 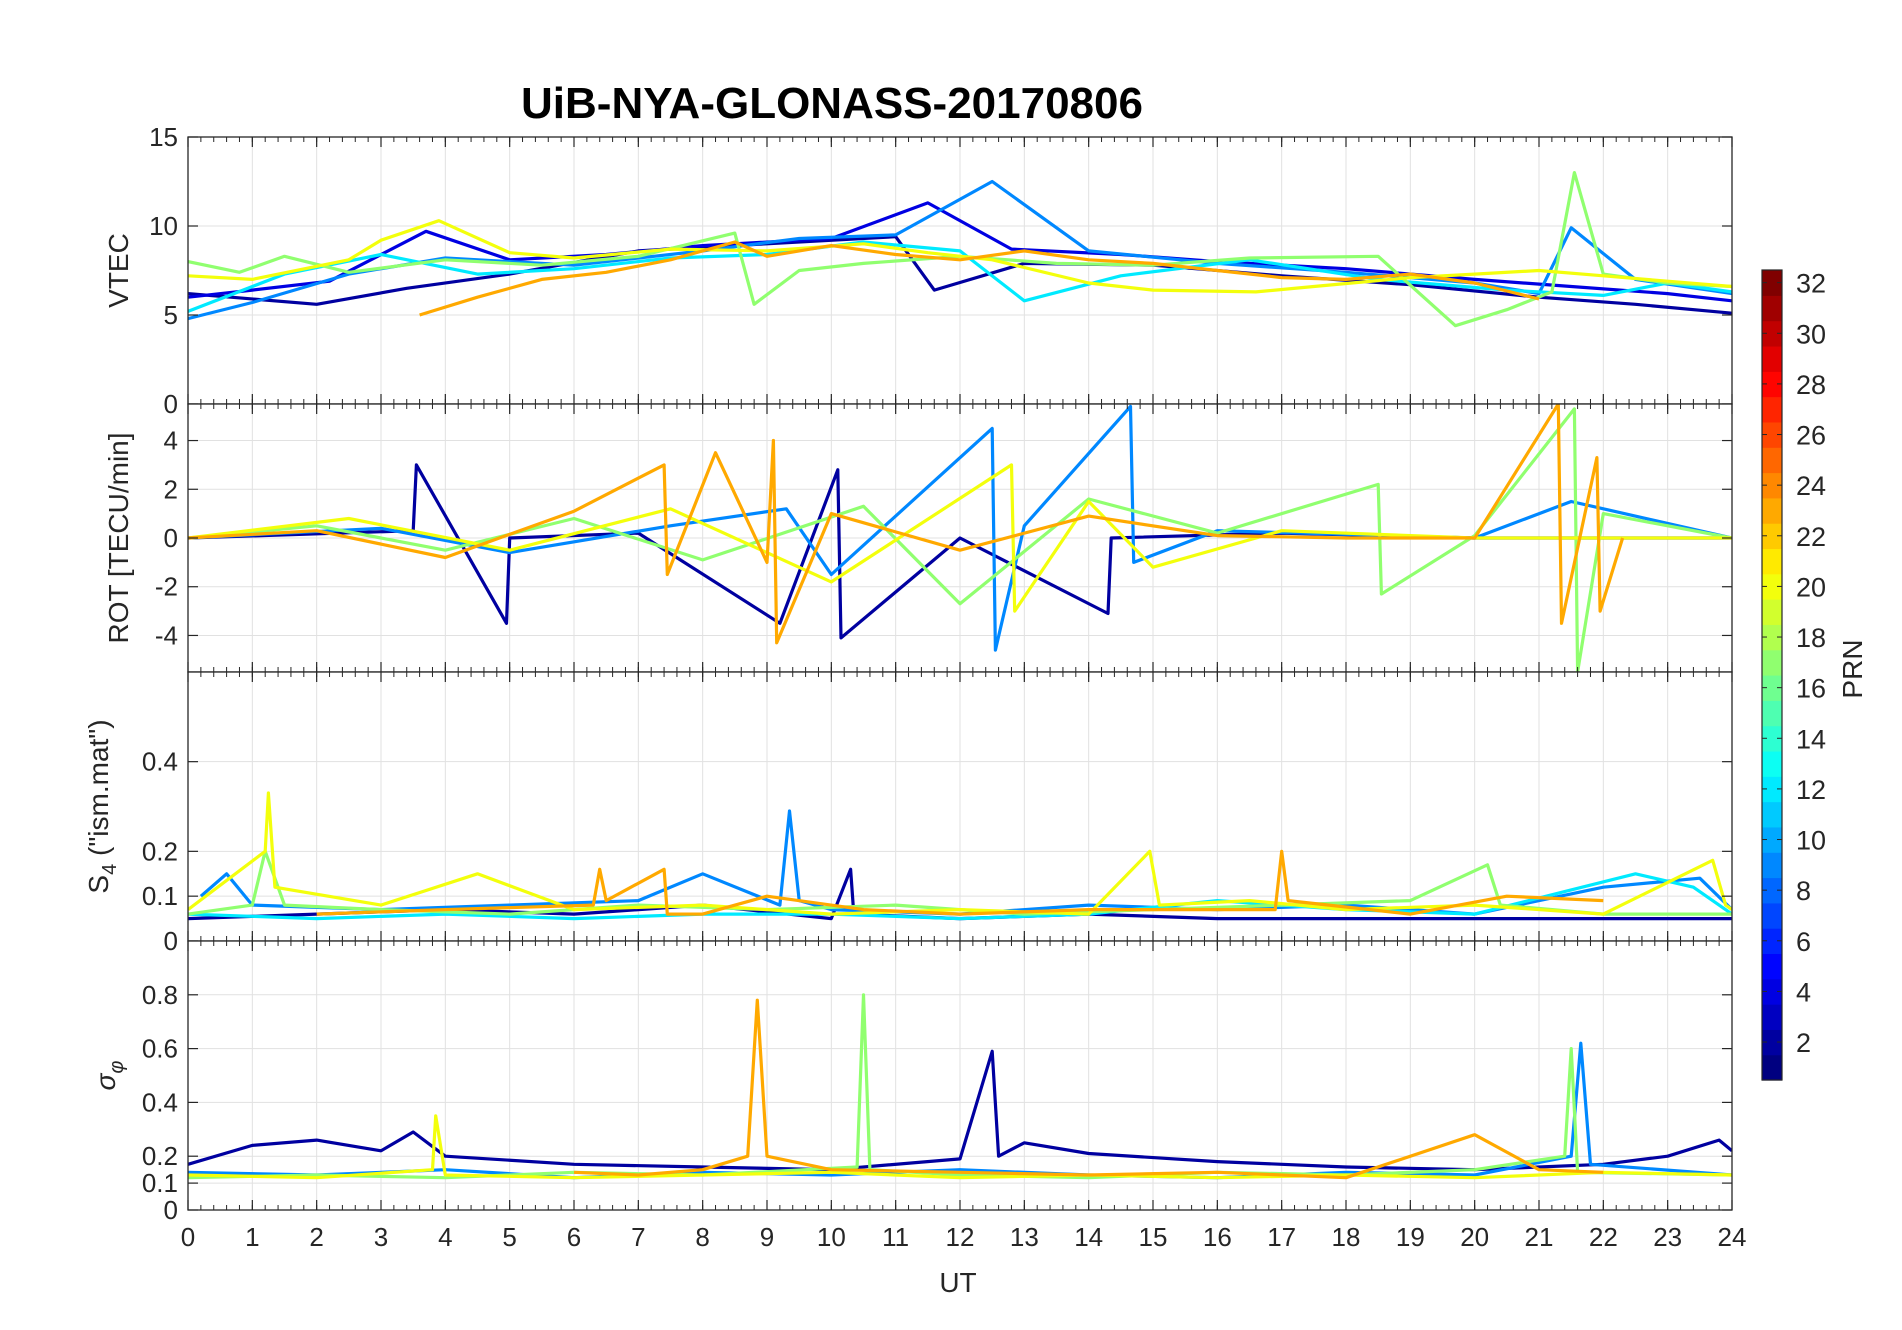 What do you see at coordinates (1217, 1237) in the screenshot?
I see `x-tick-label: 16` at bounding box center [1217, 1237].